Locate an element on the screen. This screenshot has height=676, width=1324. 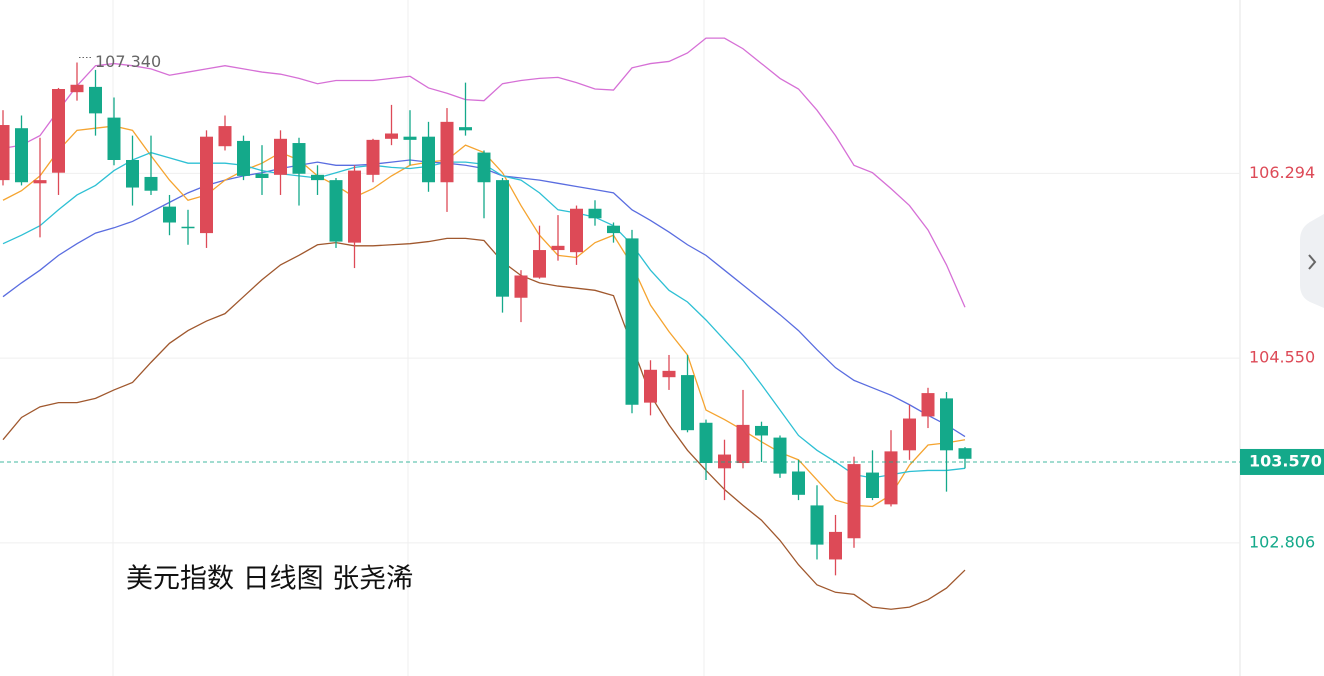
collapse-button is located at coordinates (1312, 261).